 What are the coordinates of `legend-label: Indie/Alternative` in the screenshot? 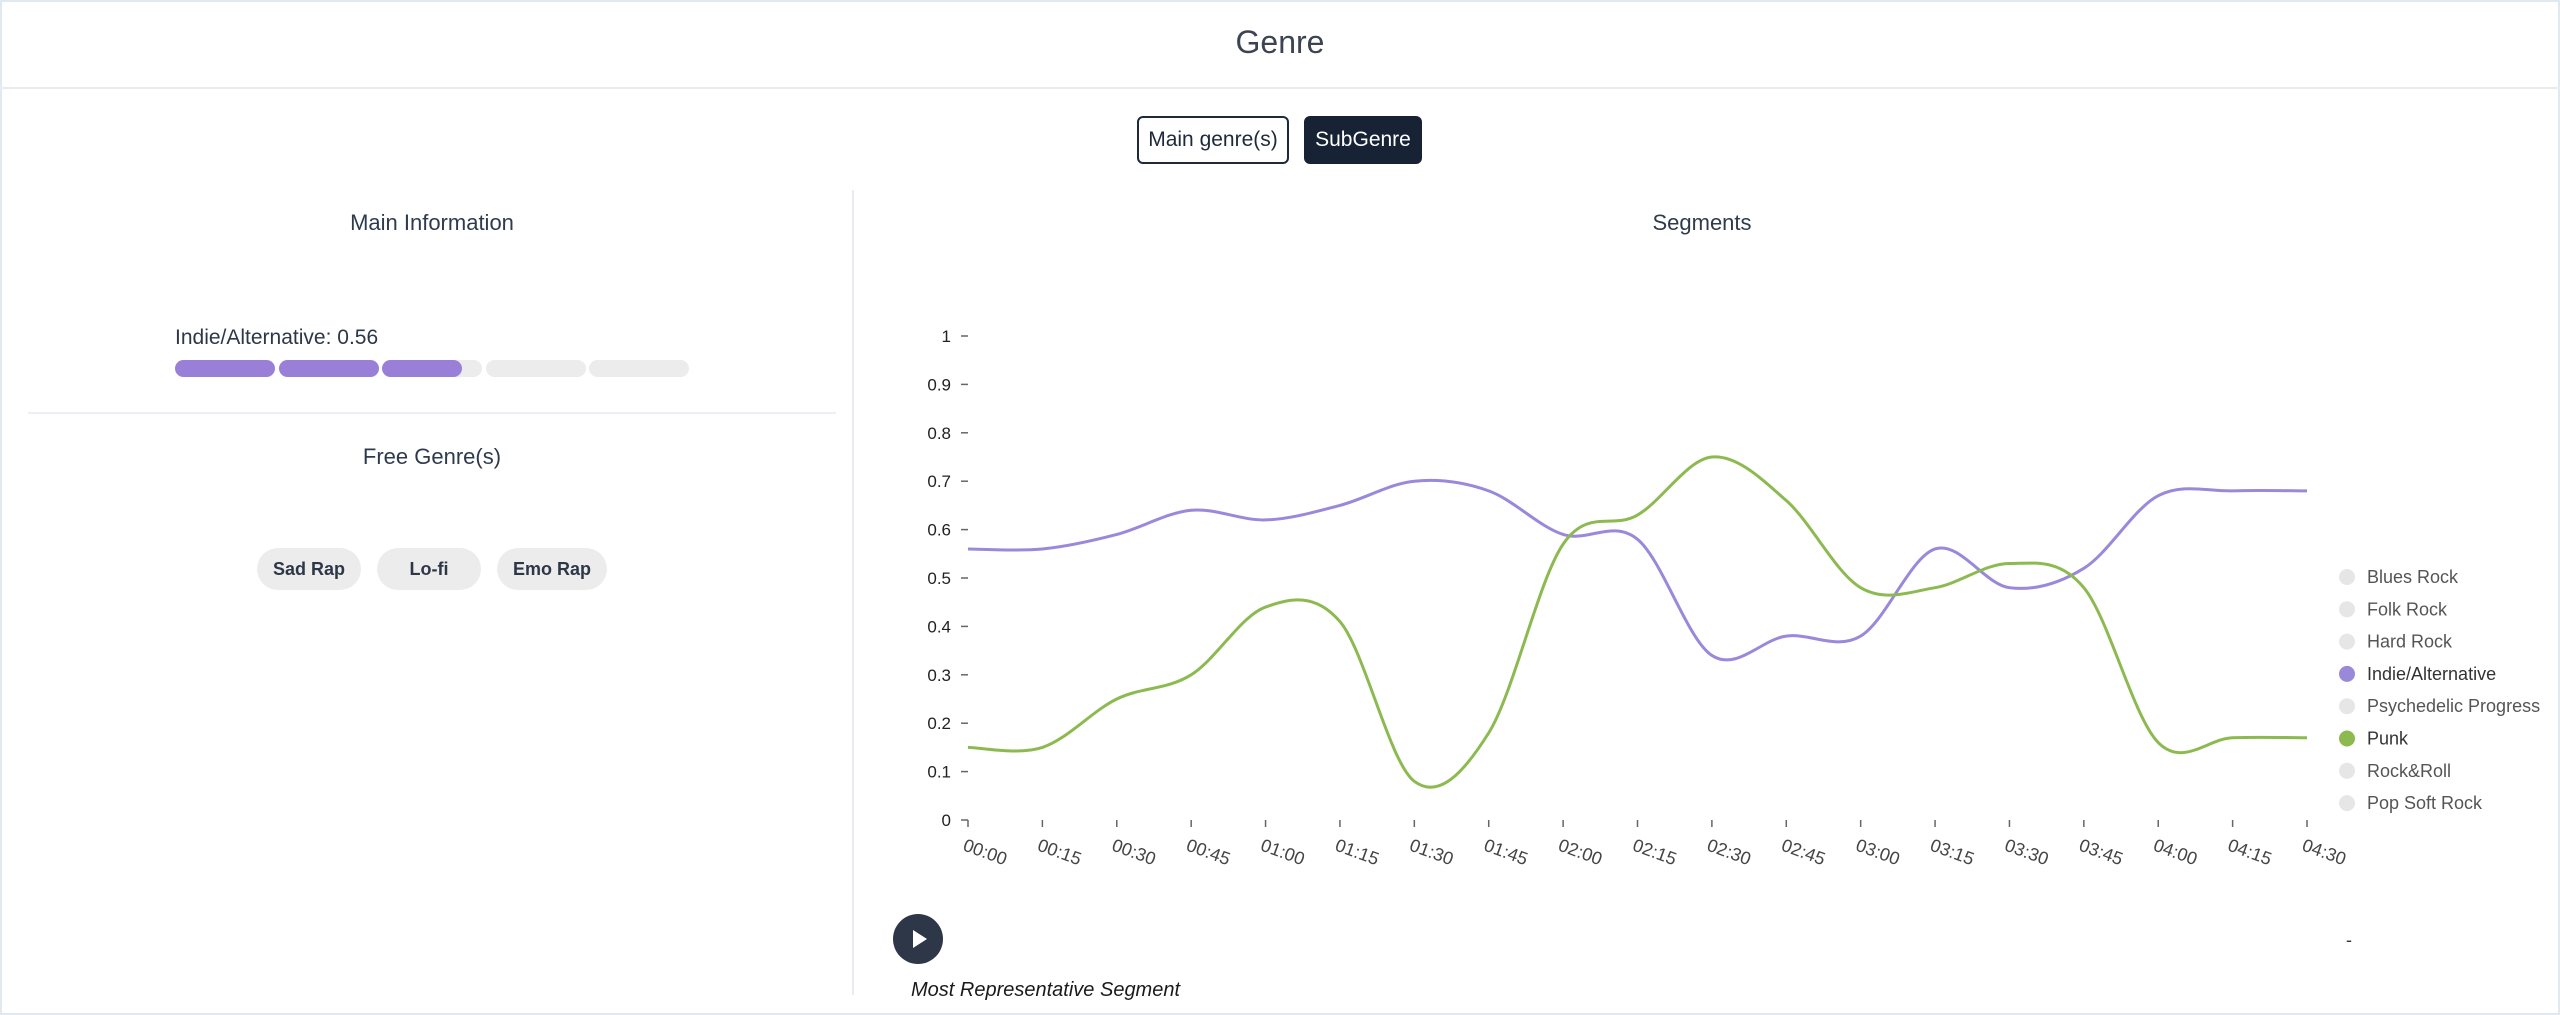 It's located at (2431, 674).